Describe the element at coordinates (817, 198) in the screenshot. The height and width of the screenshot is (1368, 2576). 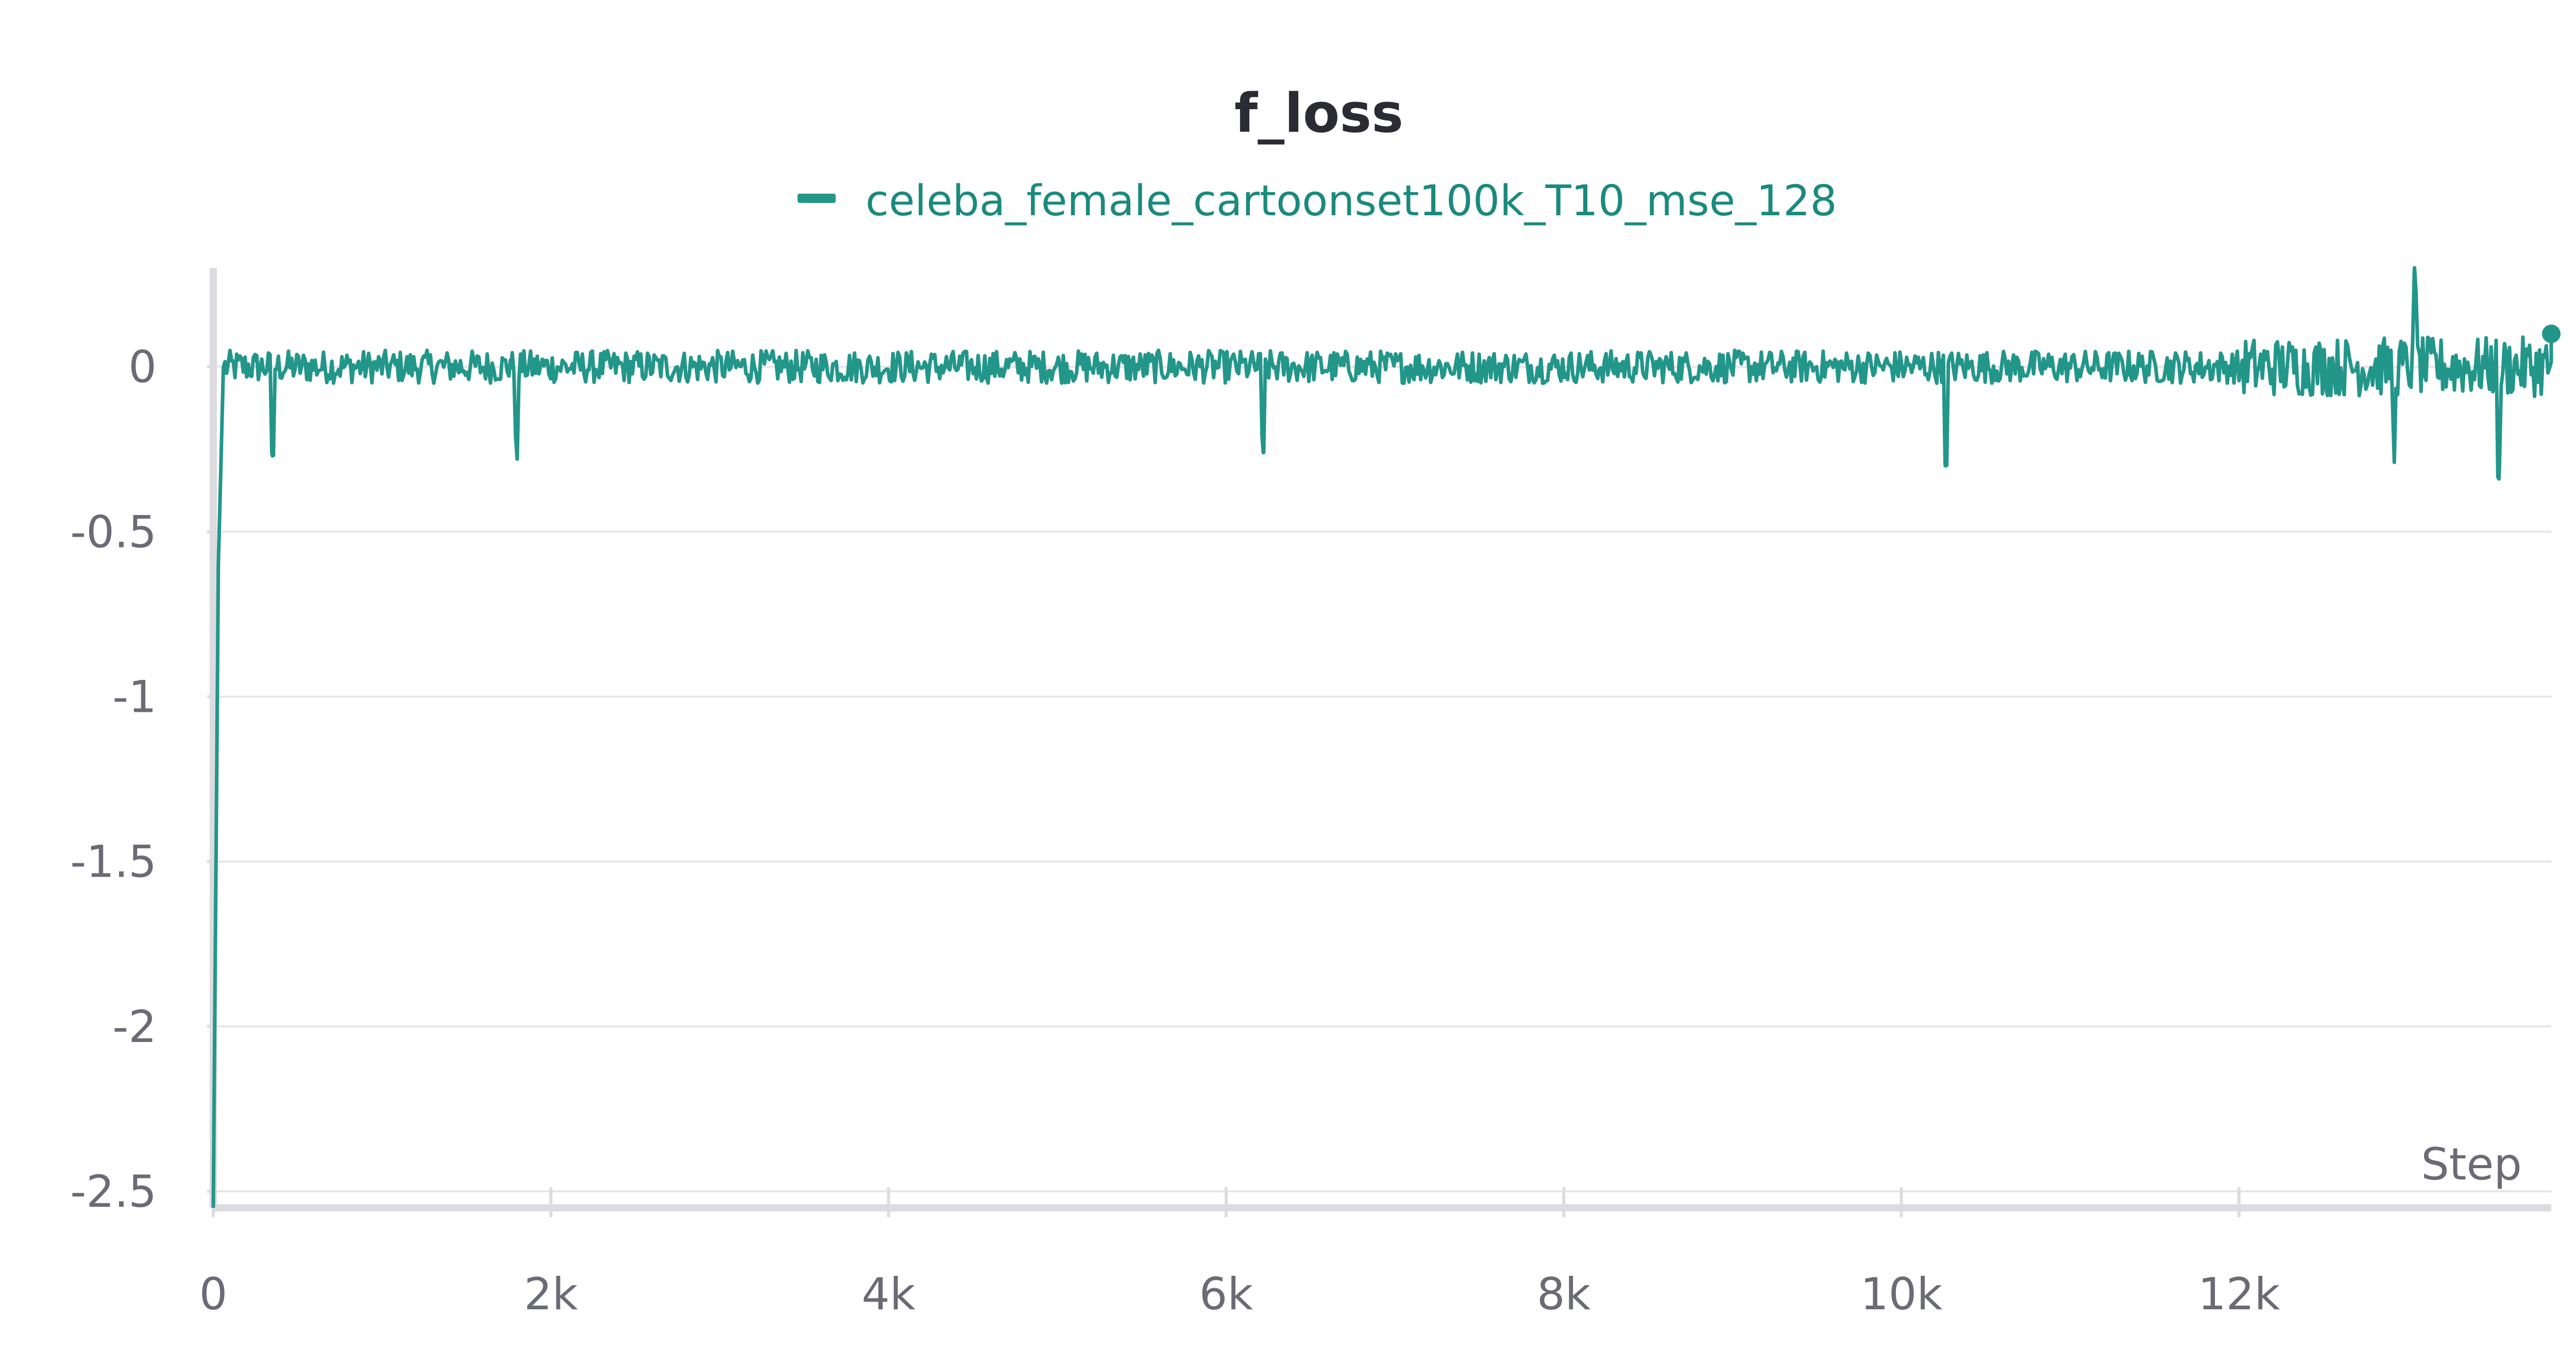
I see `legend-swatch` at that location.